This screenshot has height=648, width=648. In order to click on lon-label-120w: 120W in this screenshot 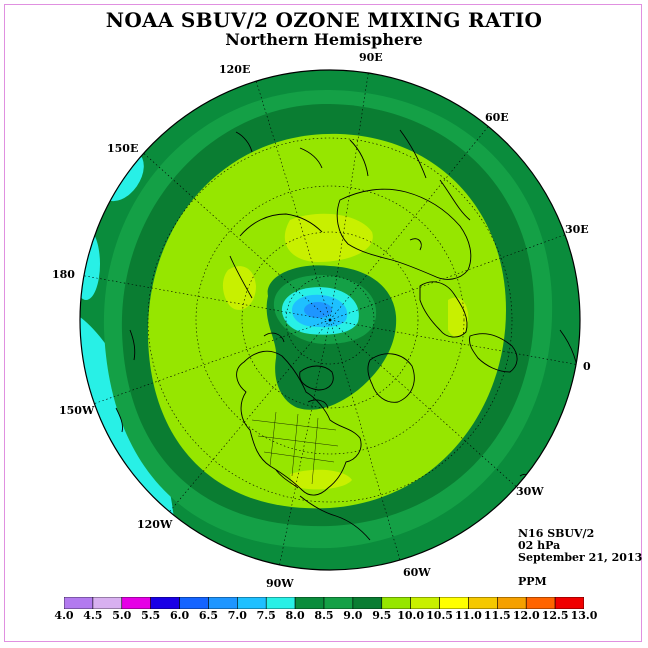, I will do `click(155, 524)`.